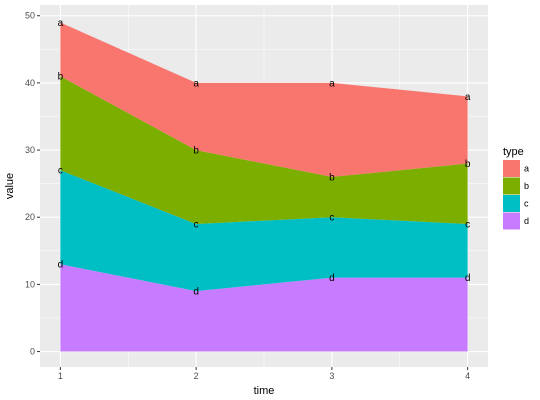  I want to click on y-tick-label: 40, so click(30, 83).